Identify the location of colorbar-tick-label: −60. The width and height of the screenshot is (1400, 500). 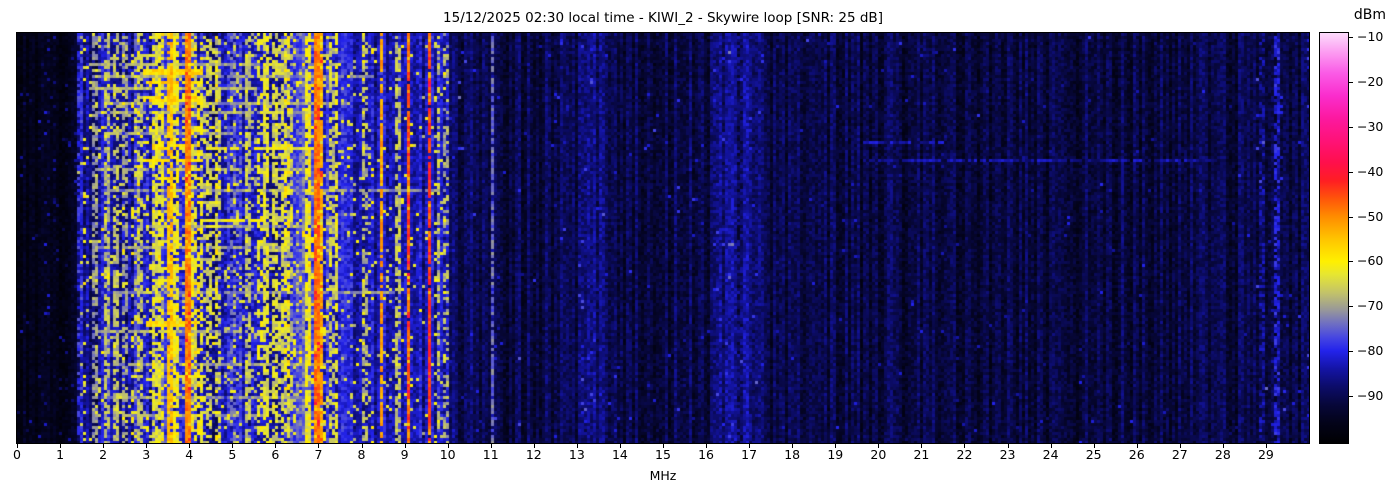
(1370, 261).